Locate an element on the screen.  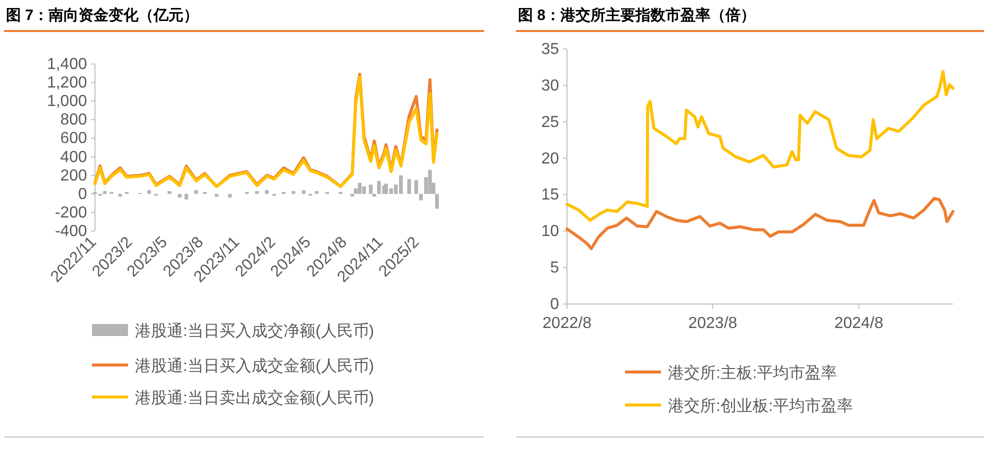
y-tick-label: 10 is located at coordinates (550, 231).